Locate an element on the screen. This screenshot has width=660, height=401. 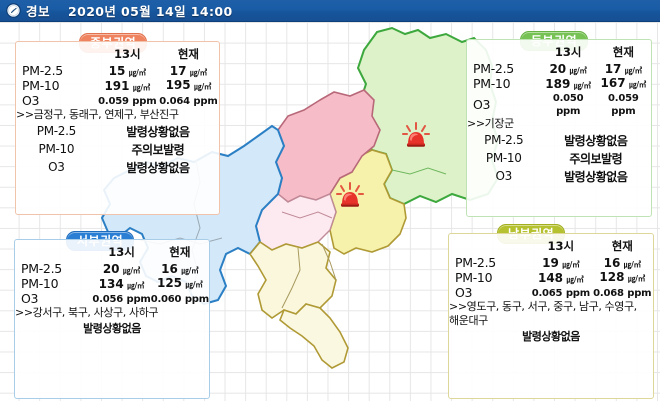
siren-icon-east is located at coordinates (416, 135).